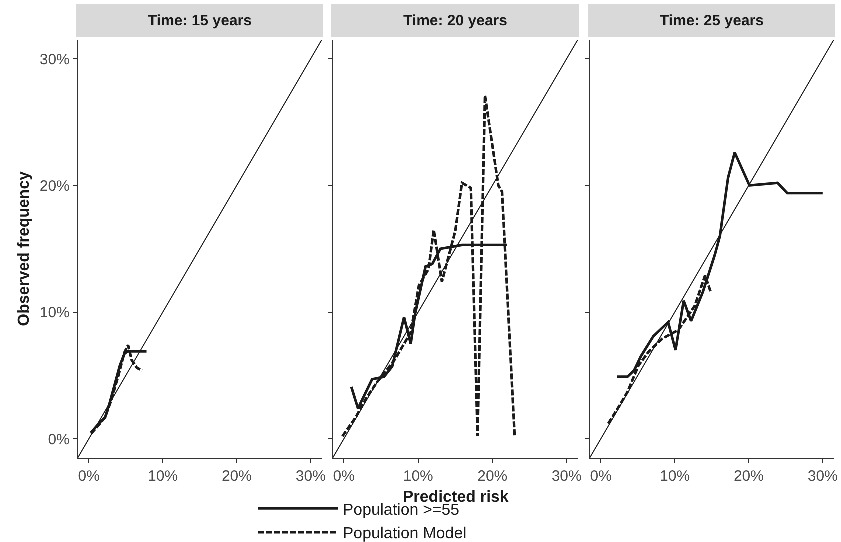 This screenshot has width=841, height=542. What do you see at coordinates (55, 186) in the screenshot?
I see `y-tick-label: 20%` at bounding box center [55, 186].